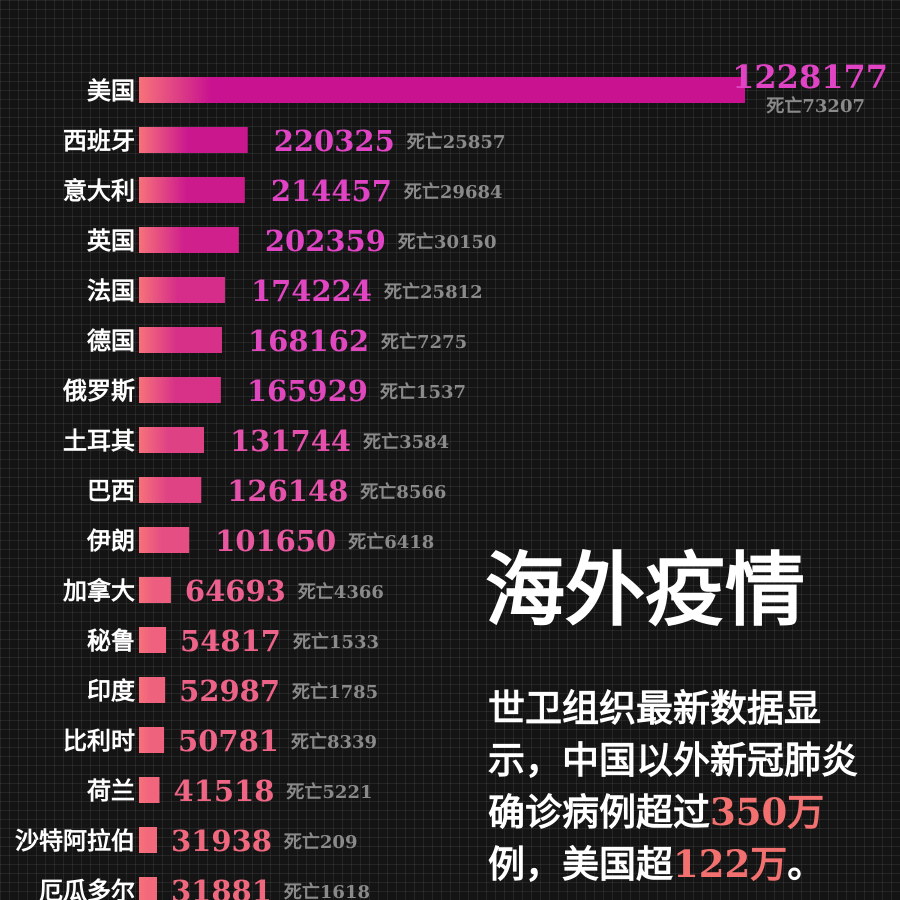  What do you see at coordinates (325, 241) in the screenshot?
I see `value-label: 202359` at bounding box center [325, 241].